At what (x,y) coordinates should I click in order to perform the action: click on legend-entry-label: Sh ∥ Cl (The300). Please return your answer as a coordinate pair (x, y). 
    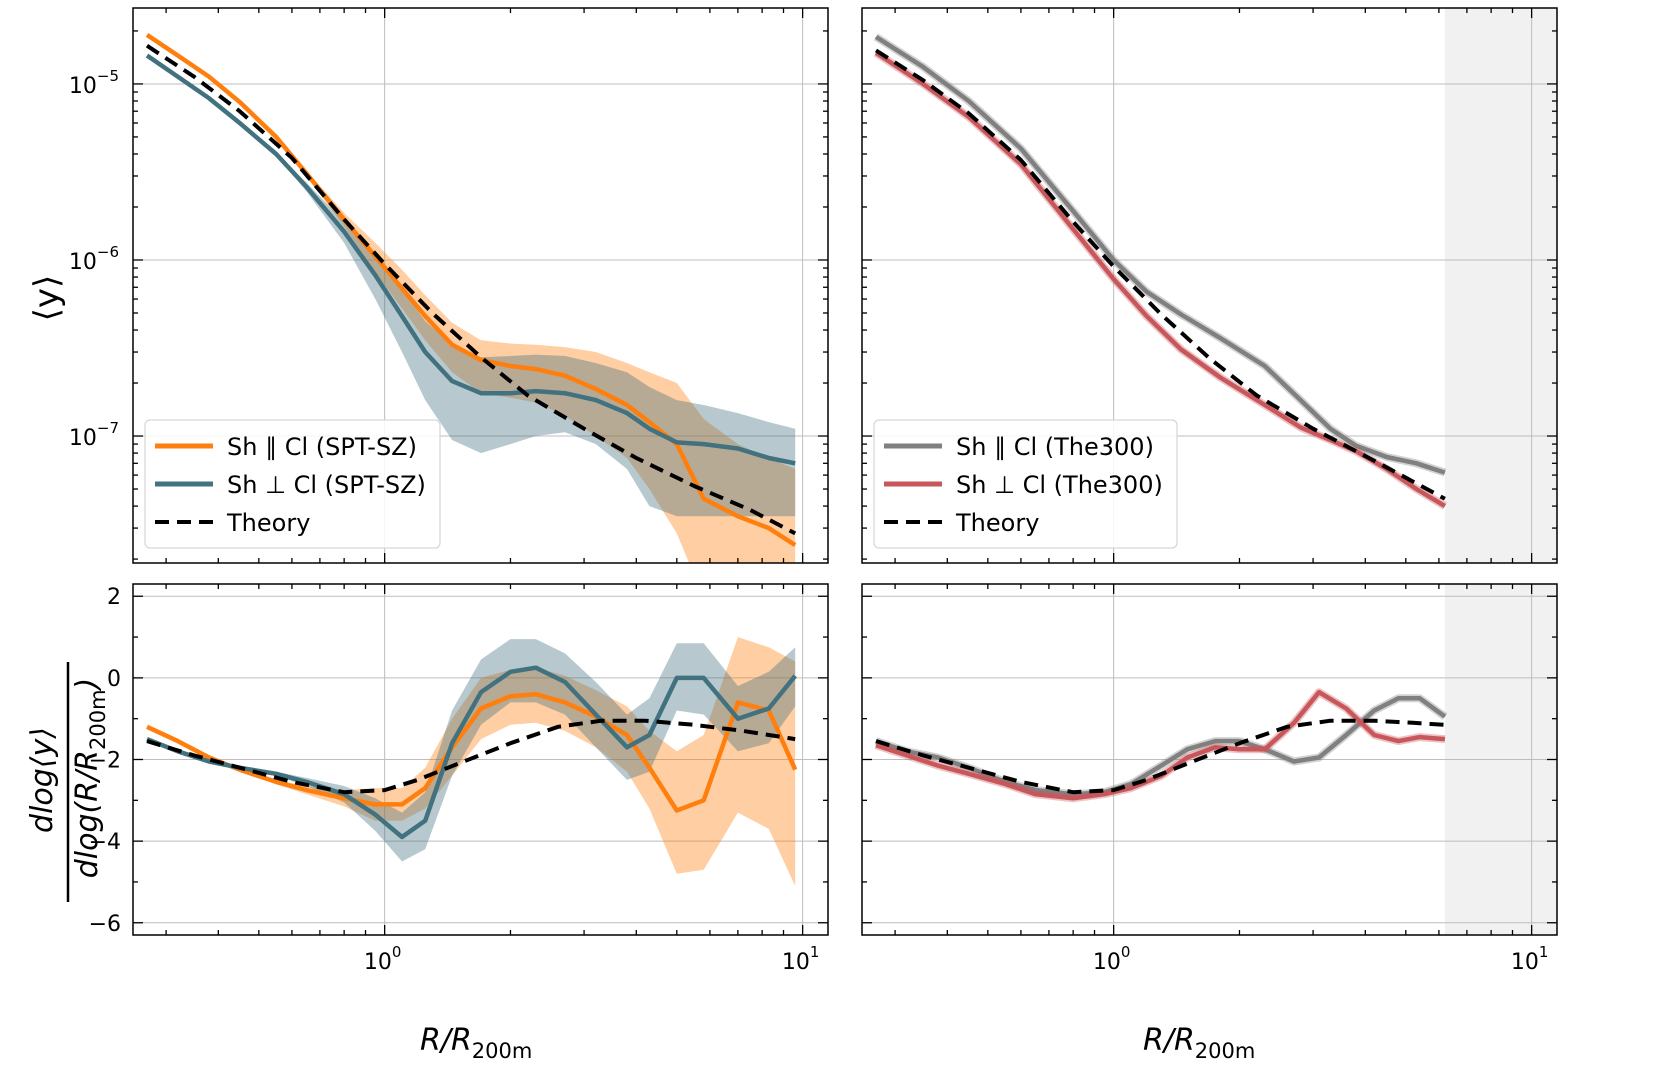
    Looking at the image, I should click on (1055, 447).